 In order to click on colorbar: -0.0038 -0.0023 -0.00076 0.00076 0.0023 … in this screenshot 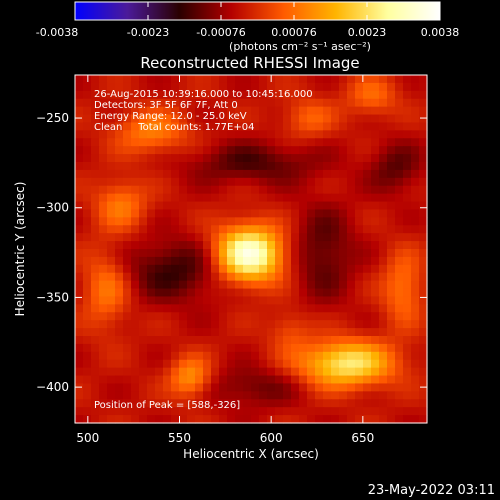, I will do `click(247, 27)`.